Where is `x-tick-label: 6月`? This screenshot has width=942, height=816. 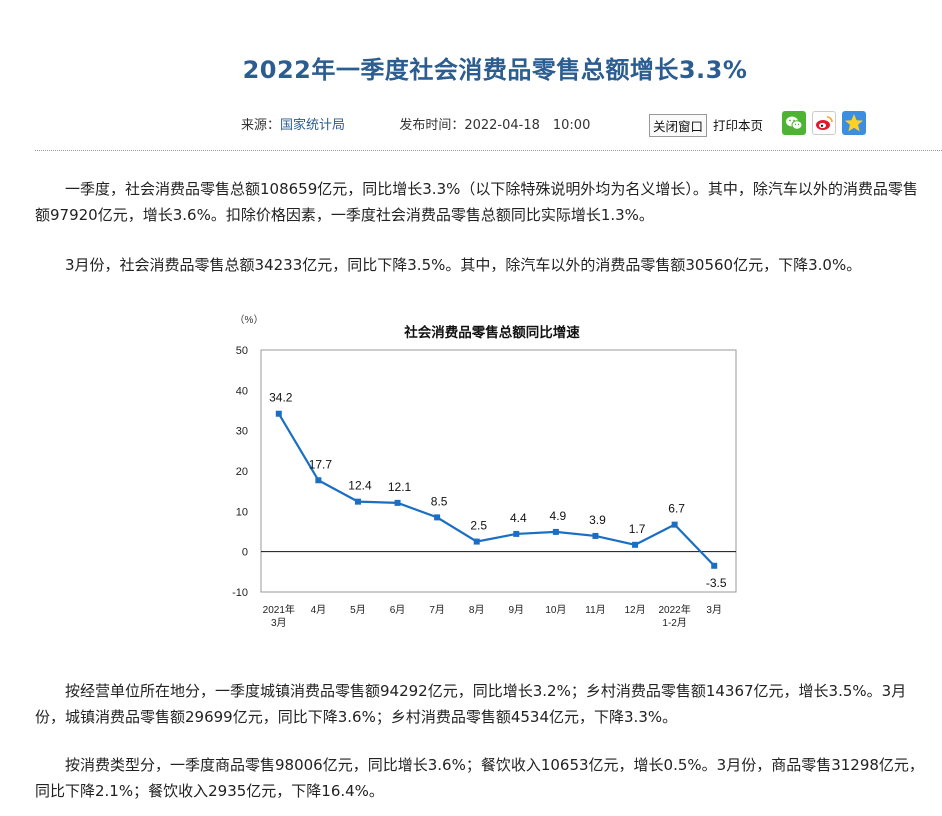
x-tick-label: 6月 is located at coordinates (398, 610).